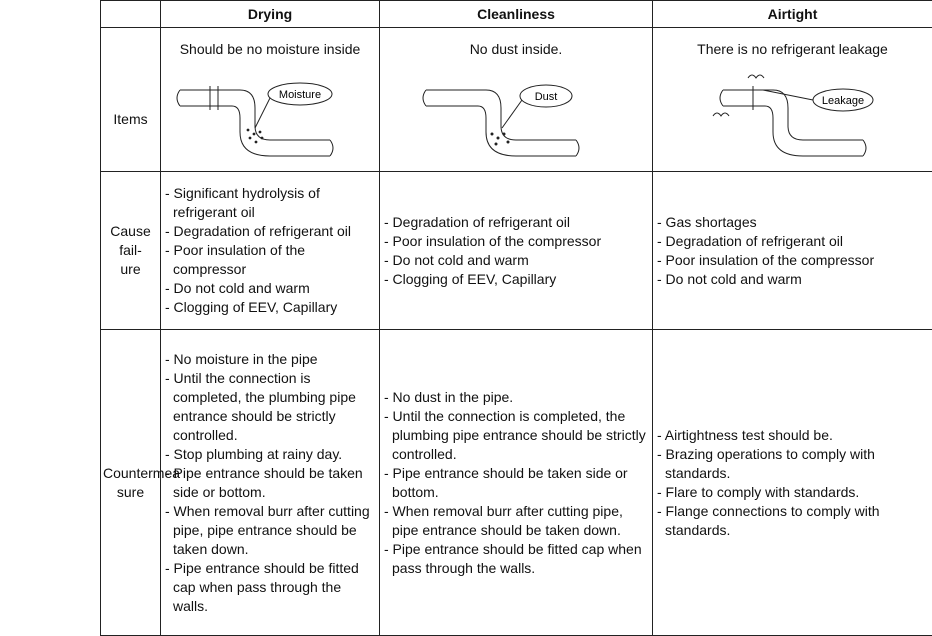  I want to click on label-line: Cause fail-, so click(130, 240).